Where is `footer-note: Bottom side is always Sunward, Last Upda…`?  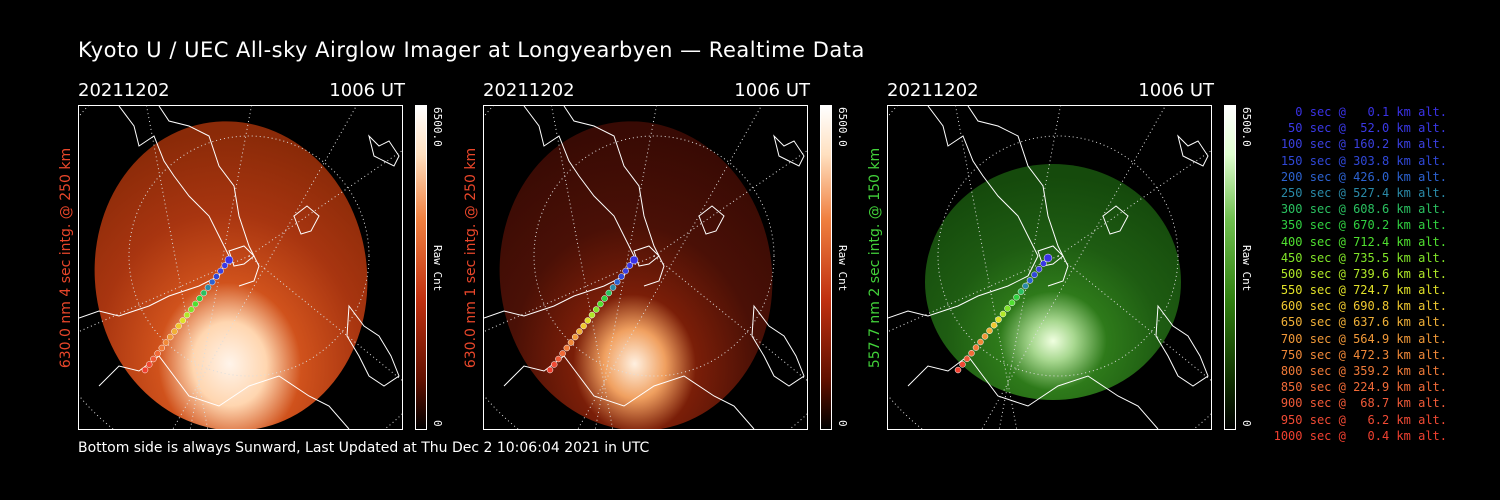 footer-note: Bottom side is always Sunward, Last Upda… is located at coordinates (364, 448).